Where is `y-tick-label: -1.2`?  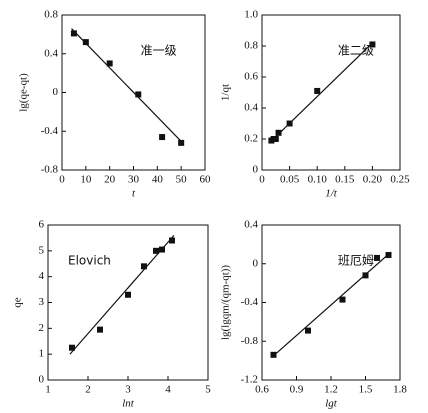 y-tick-label: -1.2 is located at coordinates (249, 380).